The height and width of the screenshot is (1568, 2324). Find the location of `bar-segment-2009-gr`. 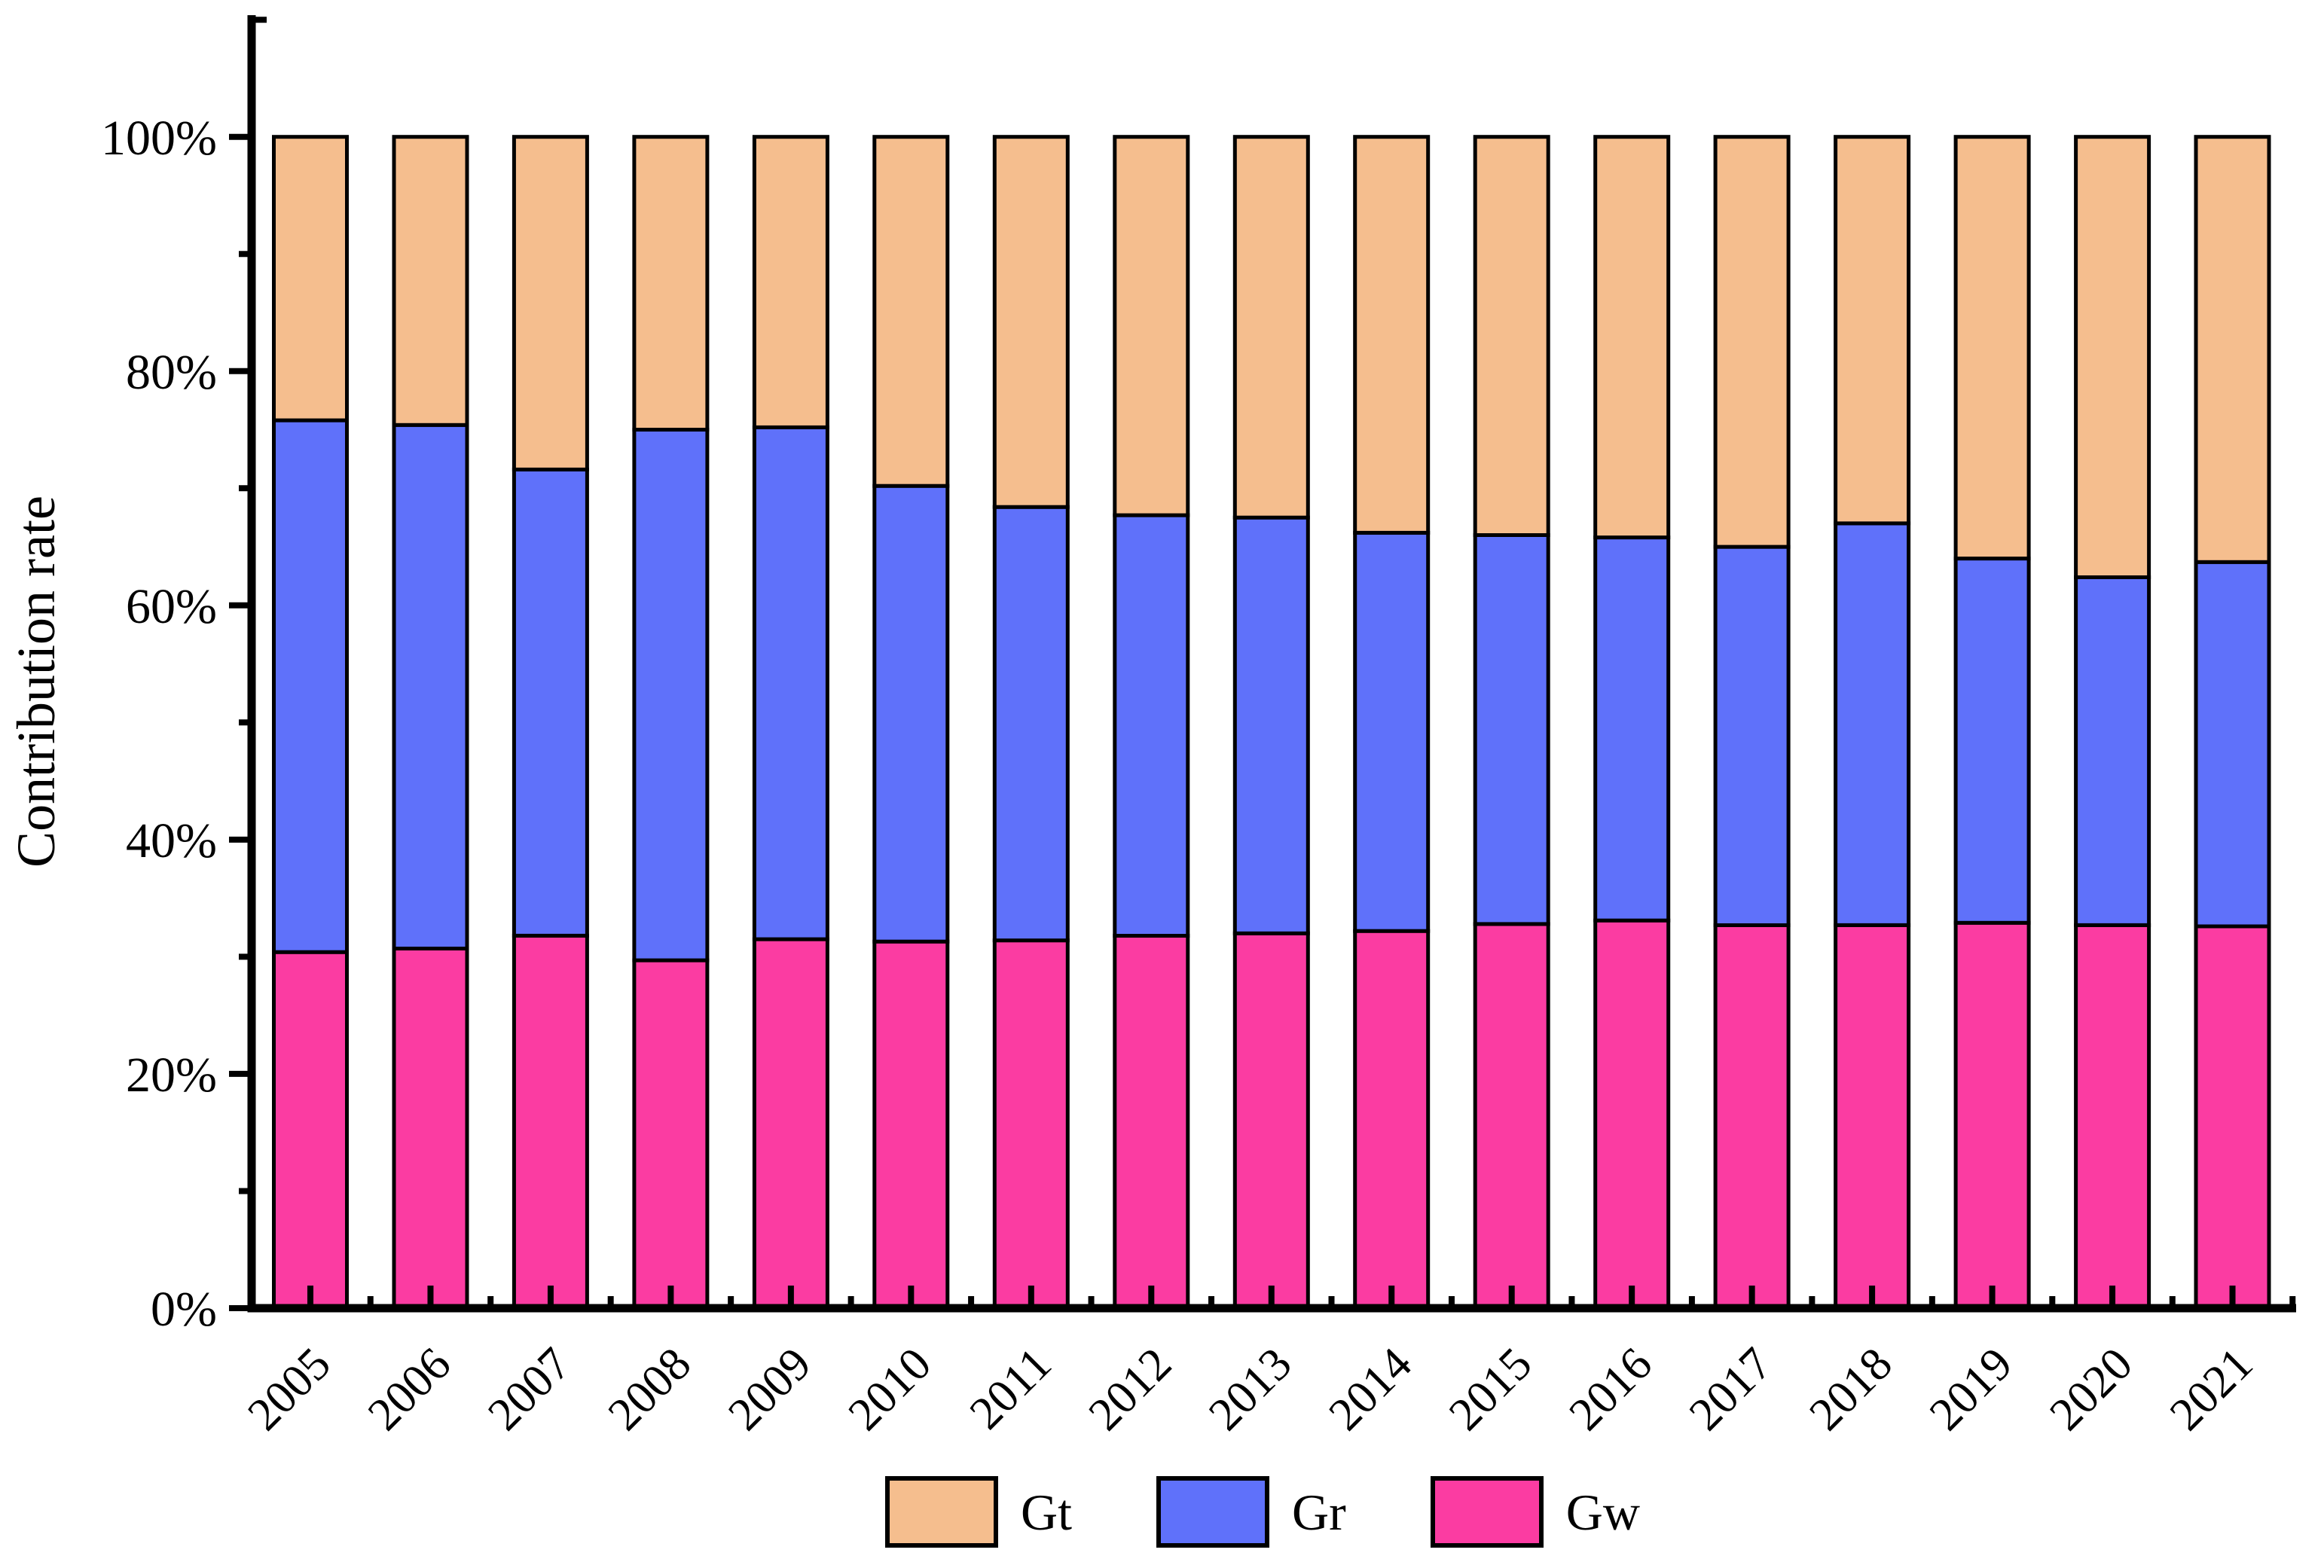

bar-segment-2009-gr is located at coordinates (791, 683).